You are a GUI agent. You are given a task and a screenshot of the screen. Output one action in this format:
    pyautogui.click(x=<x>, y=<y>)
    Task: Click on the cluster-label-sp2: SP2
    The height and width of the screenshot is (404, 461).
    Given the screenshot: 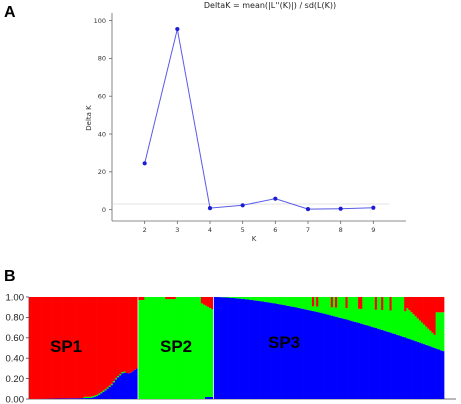 What is the action you would take?
    pyautogui.click(x=176, y=346)
    